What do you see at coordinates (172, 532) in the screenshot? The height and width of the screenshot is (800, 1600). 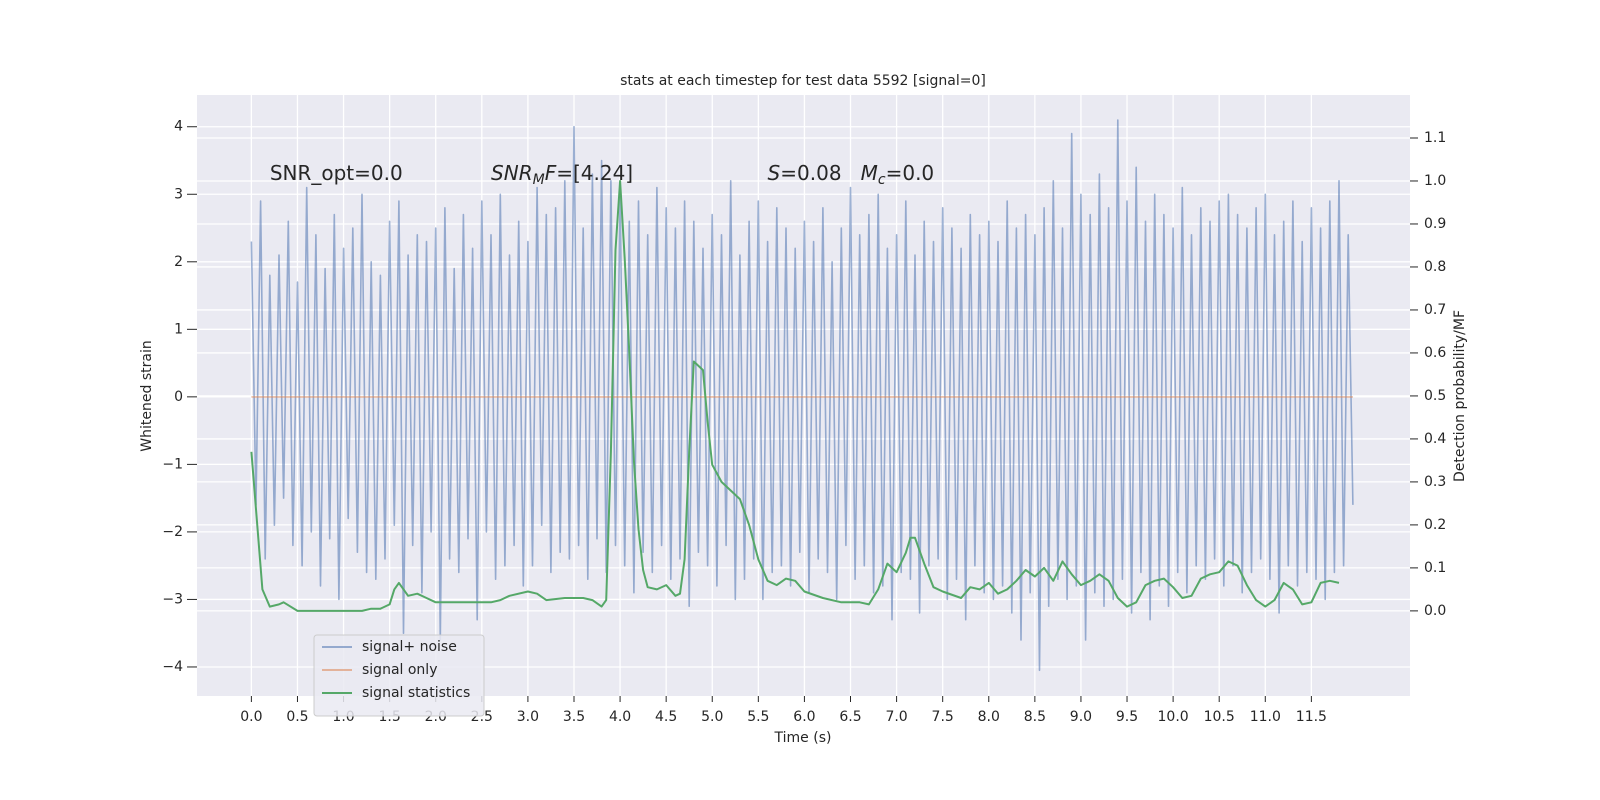 I see `y-tick-label: −2` at bounding box center [172, 532].